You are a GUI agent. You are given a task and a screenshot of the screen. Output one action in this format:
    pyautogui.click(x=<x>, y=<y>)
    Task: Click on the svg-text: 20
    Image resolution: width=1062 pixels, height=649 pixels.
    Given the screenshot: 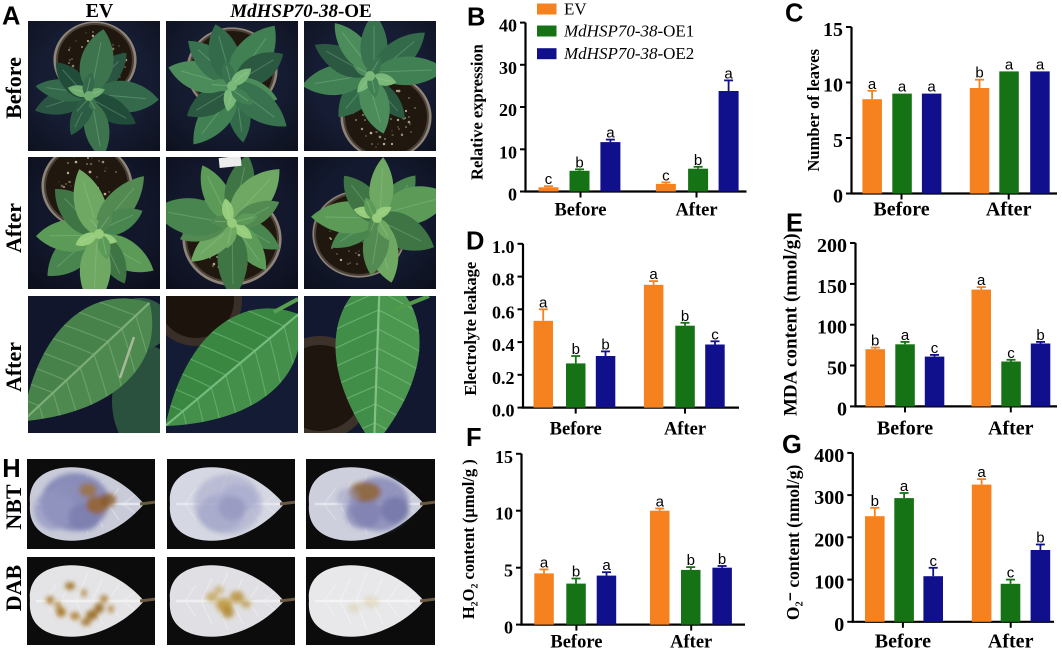 What is the action you would take?
    pyautogui.click(x=508, y=110)
    